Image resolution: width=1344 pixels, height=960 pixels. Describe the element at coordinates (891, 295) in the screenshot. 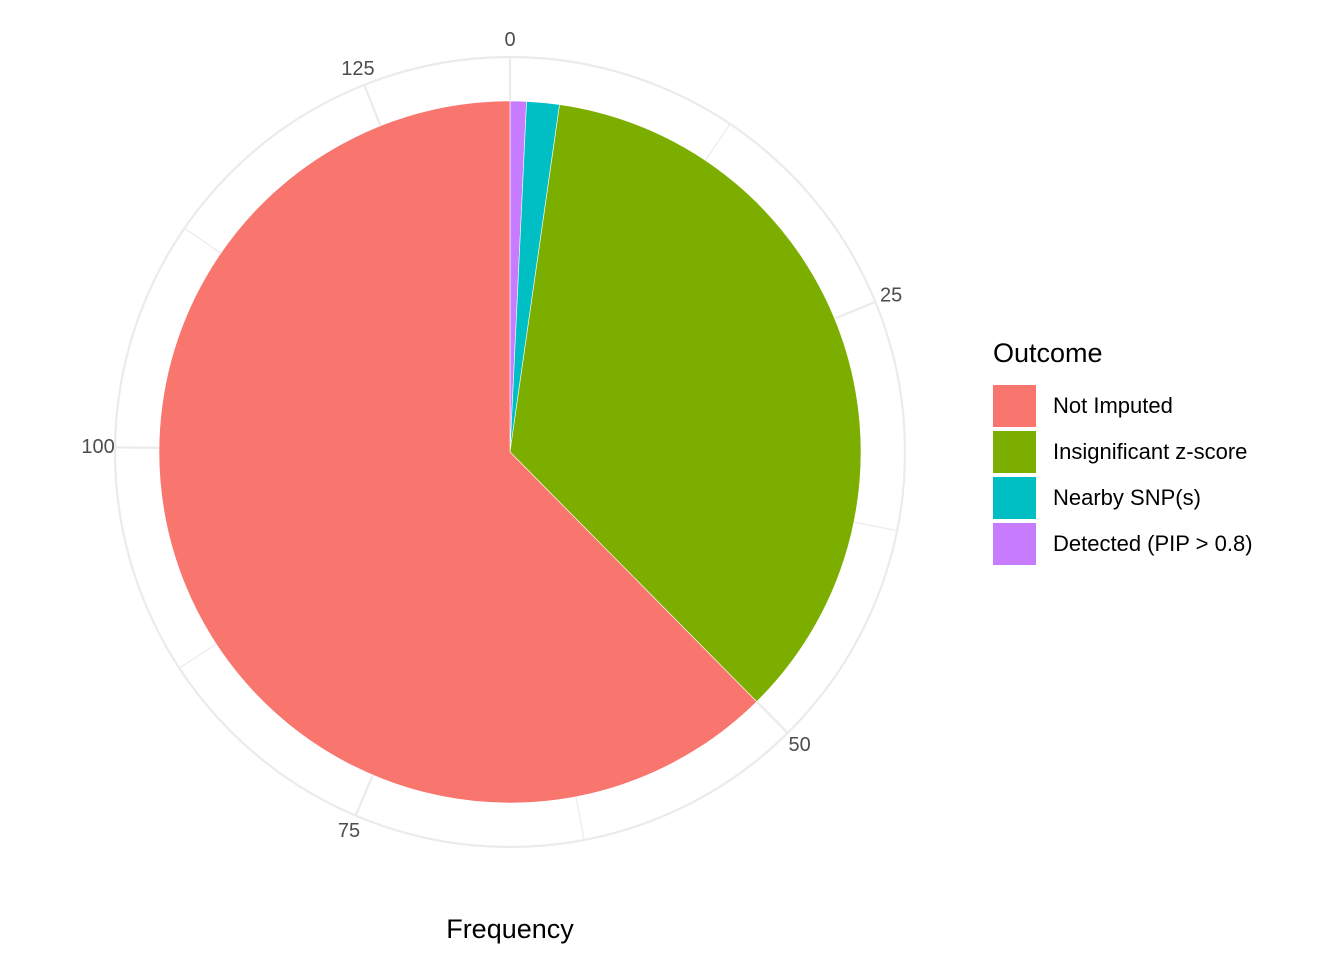

I see `tick-label: 25` at that location.